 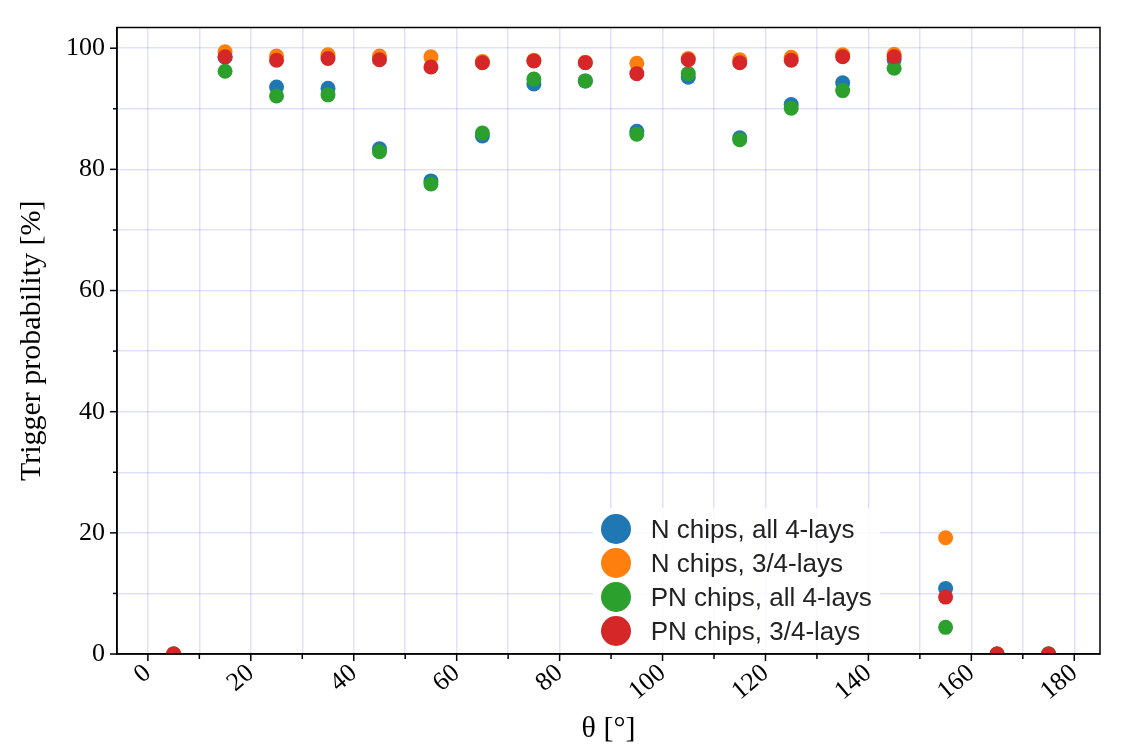 What do you see at coordinates (29, 341) in the screenshot?
I see `y-axis-title: Trigger probability [%]` at bounding box center [29, 341].